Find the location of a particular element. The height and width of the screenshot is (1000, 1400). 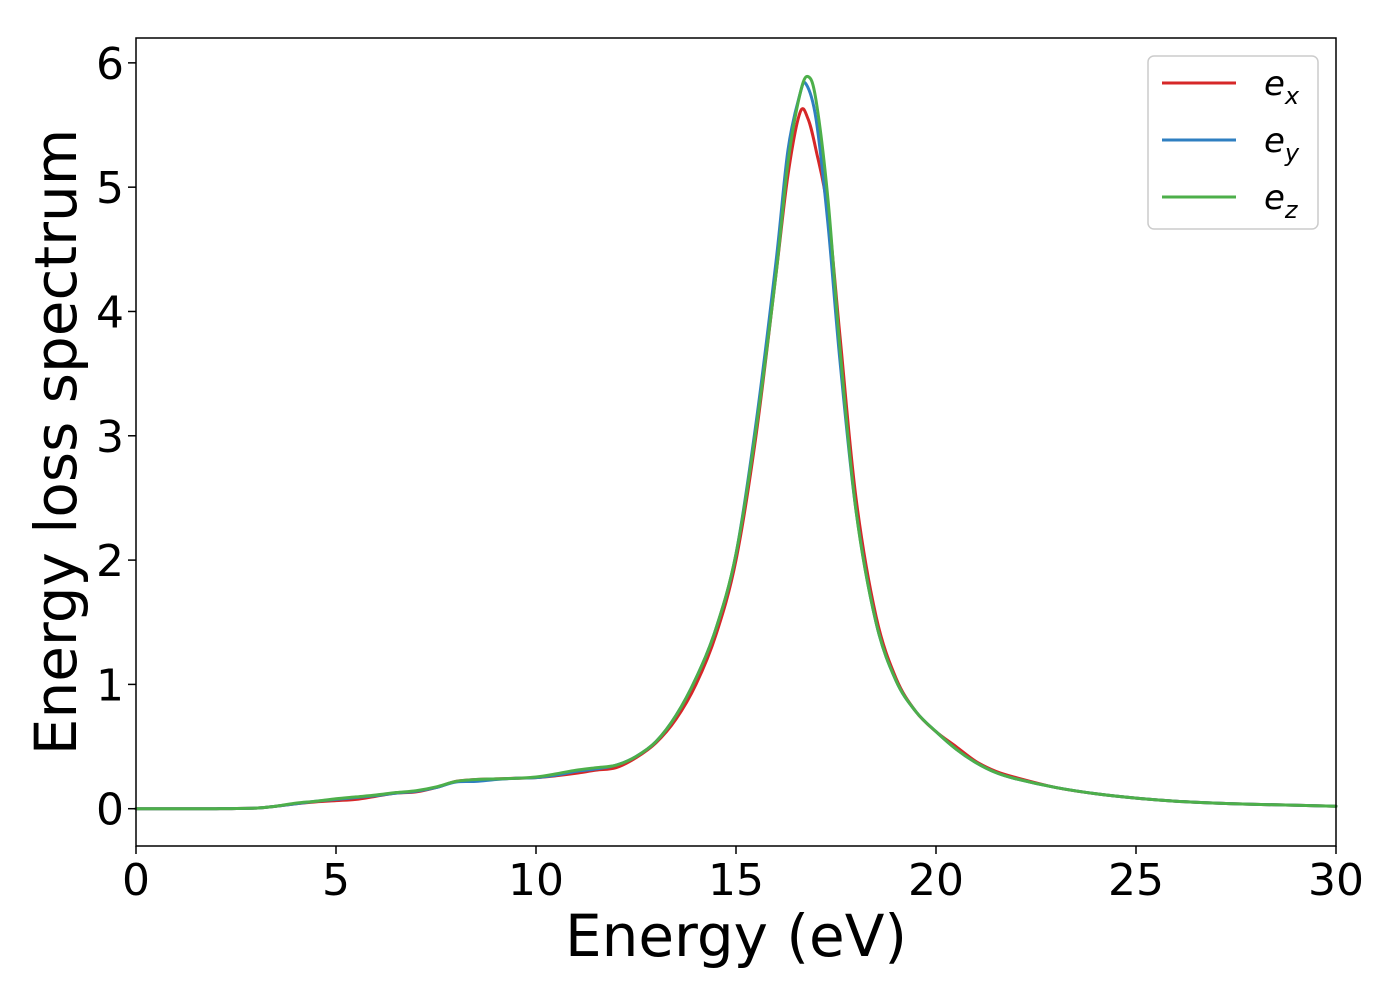

y-tick-label: 5 is located at coordinates (110, 188).